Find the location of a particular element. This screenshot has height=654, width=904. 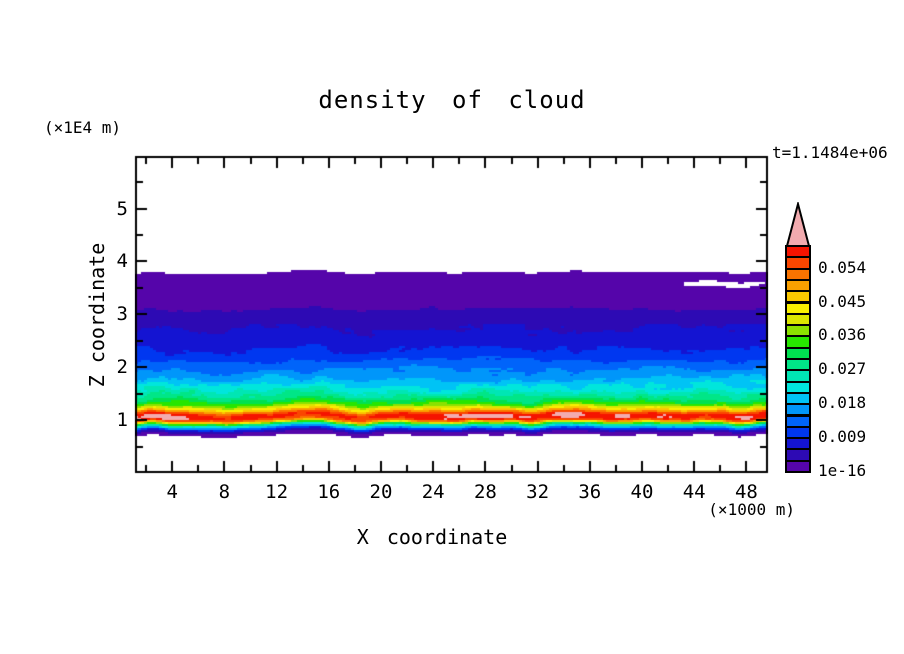

colorbar-cell is located at coordinates (798, 466).